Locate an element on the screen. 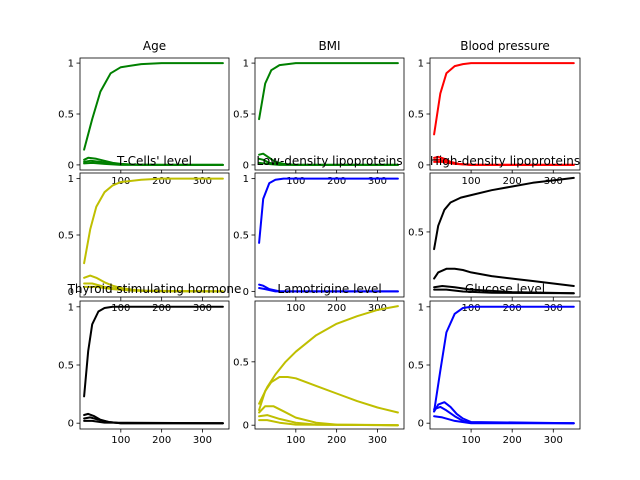 This screenshot has height=480, width=640. subplot-9: 100 200 300 0 0.5 1 Glucose level is located at coordinates (494, 364).